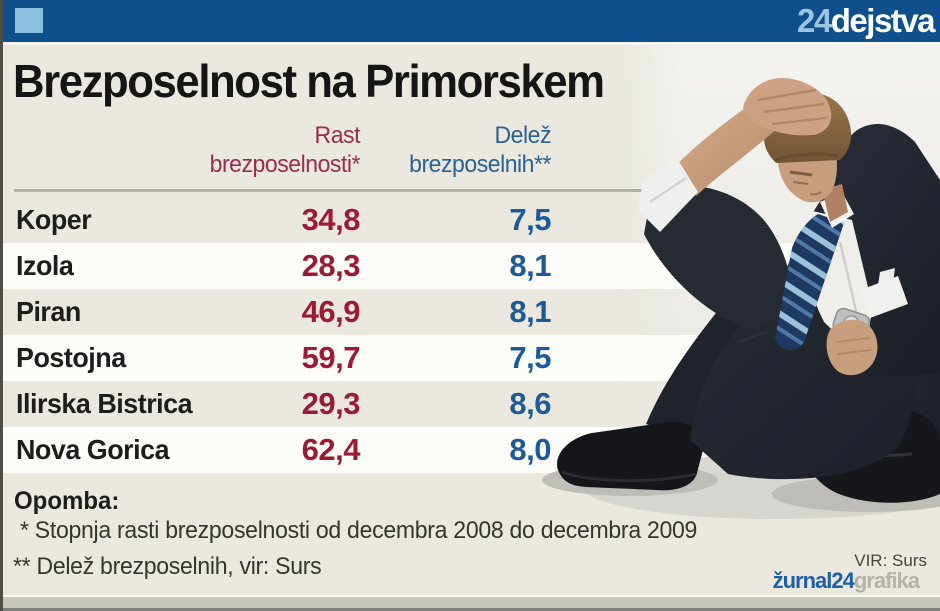 This screenshot has height=611, width=940. Describe the element at coordinates (1, 305) in the screenshot. I see `left-edge-strip` at that location.